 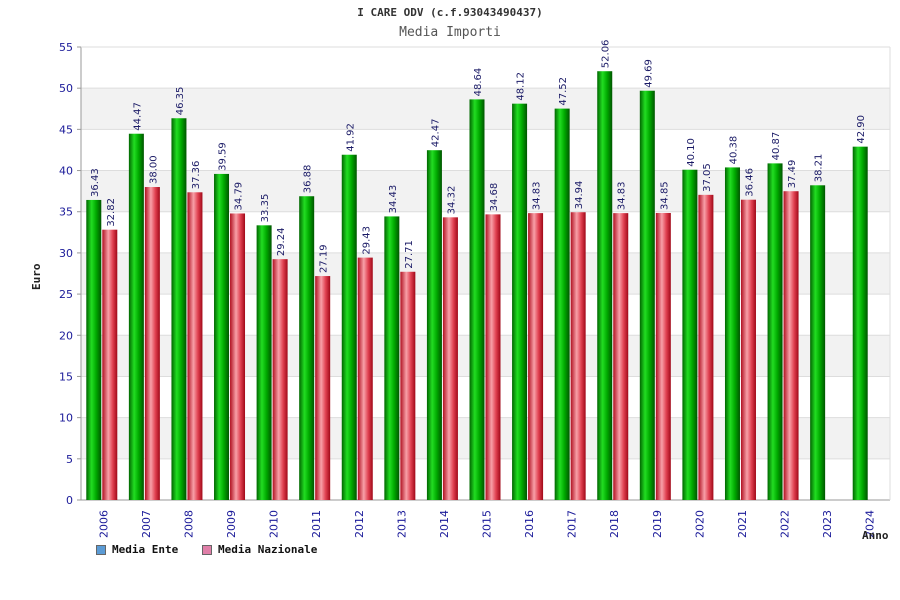 I want to click on bar-media-ente-2020, so click(x=690, y=335).